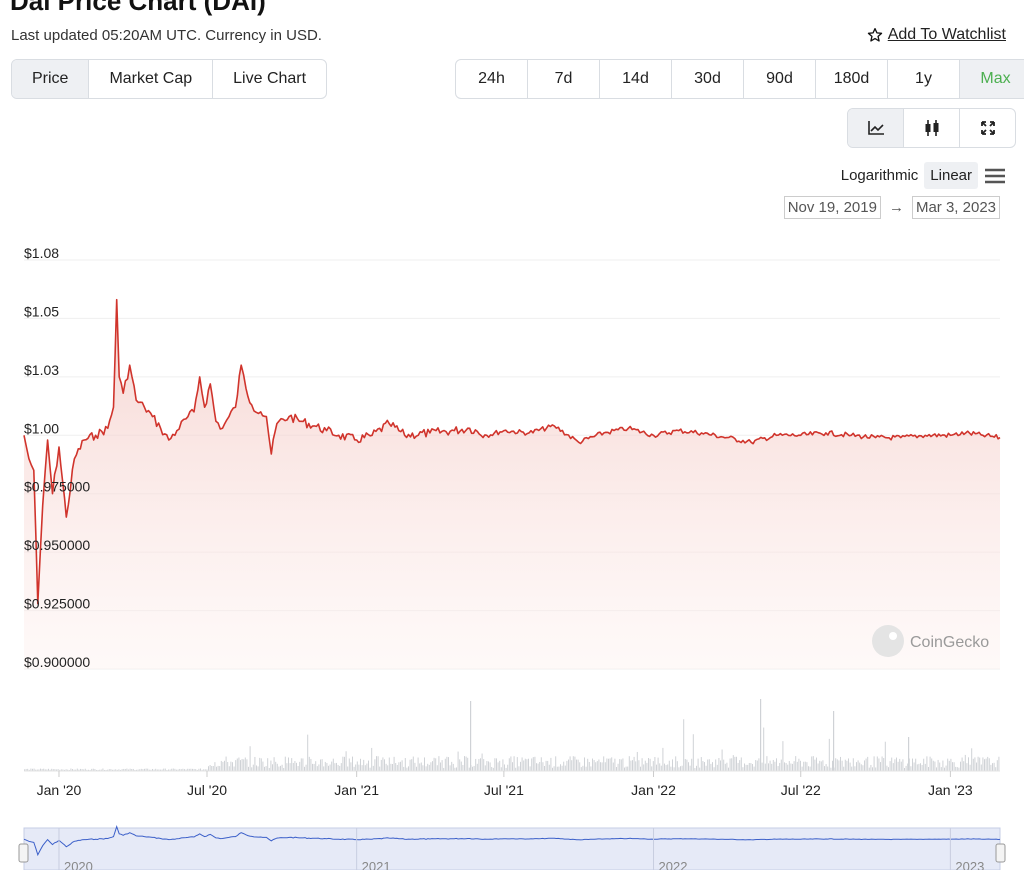  What do you see at coordinates (51, 79) in the screenshot?
I see `tab-price: Price` at bounding box center [51, 79].